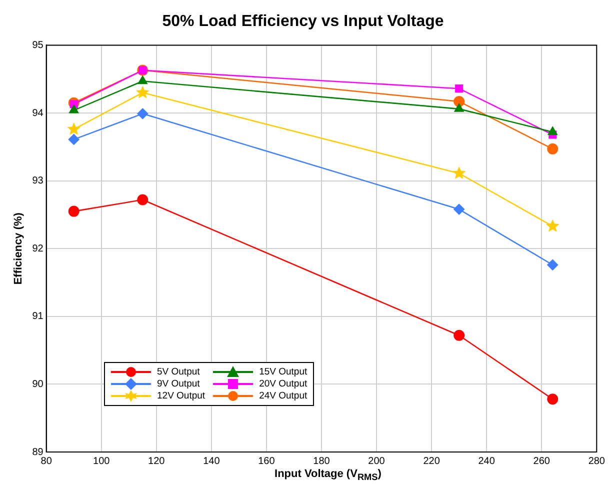 The width and height of the screenshot is (616, 492). I want to click on chart-title: 50% Load Efficiency vs Input Voltage, so click(303, 21).